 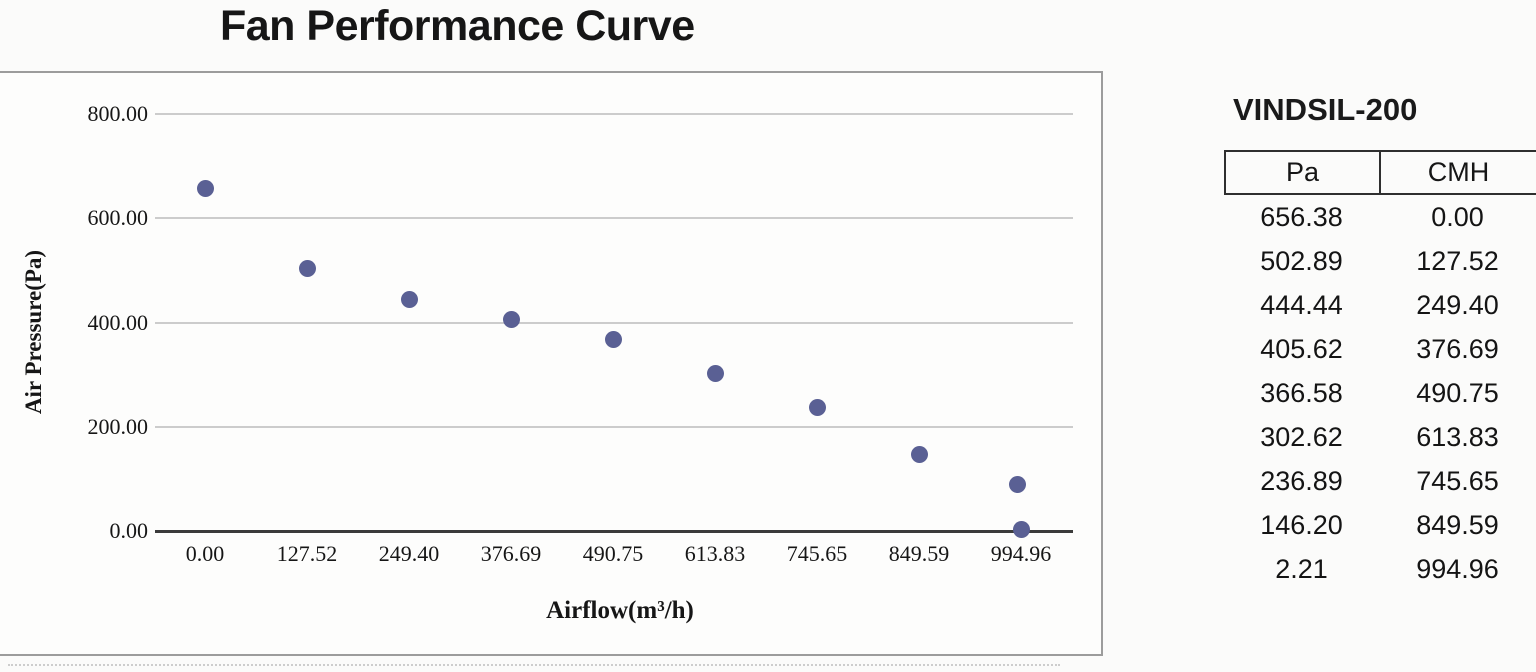 What do you see at coordinates (1301, 568) in the screenshot?
I see `cell-pa: 2.21` at bounding box center [1301, 568].